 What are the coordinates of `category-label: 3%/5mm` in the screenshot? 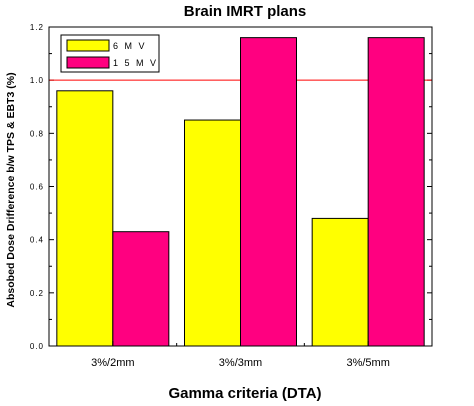 It's located at (367, 363).